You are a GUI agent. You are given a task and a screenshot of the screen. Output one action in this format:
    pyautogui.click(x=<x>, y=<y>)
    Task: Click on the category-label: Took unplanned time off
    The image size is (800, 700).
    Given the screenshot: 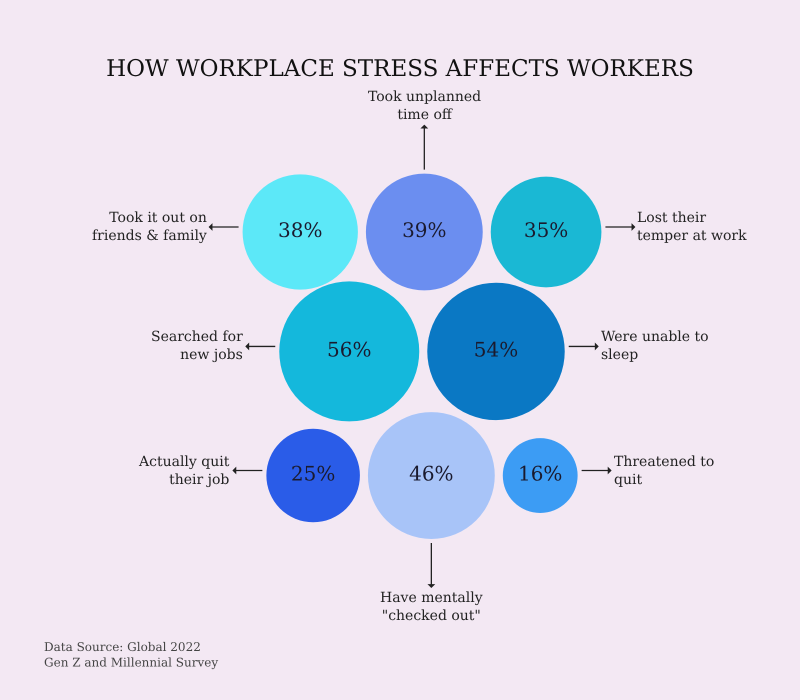 What is the action you would take?
    pyautogui.click(x=425, y=106)
    